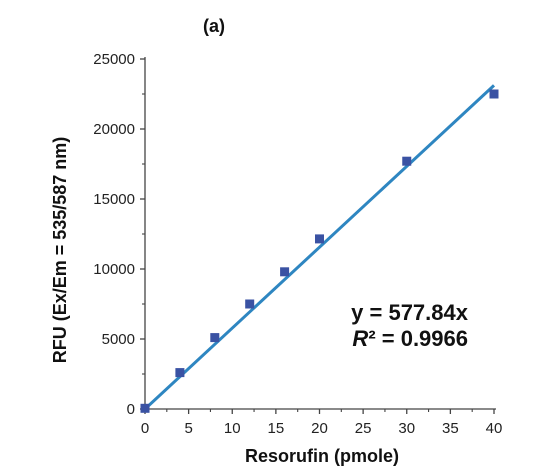 The width and height of the screenshot is (551, 469). What do you see at coordinates (363, 428) in the screenshot?
I see `x-tick-label: 25` at bounding box center [363, 428].